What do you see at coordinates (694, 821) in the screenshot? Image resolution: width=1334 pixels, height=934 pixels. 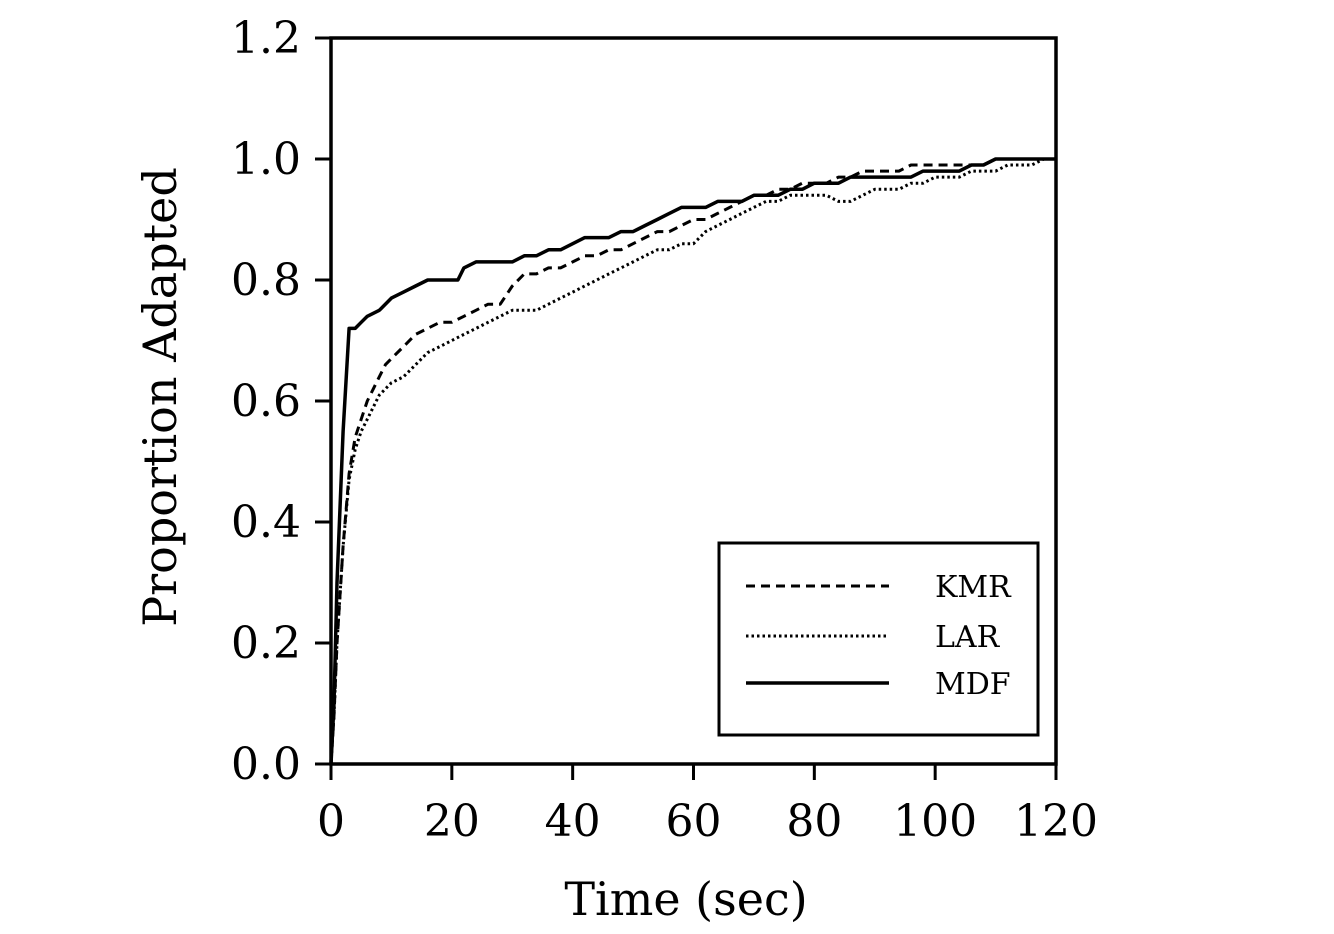 I see `x-tick-label: 60` at bounding box center [694, 821].